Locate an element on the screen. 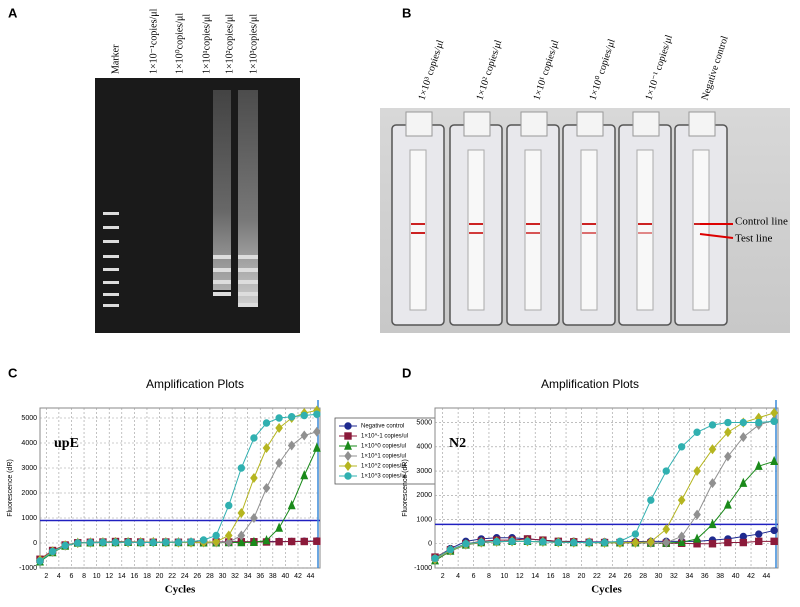 Image resolution: width=800 pixels, height=607 pixels. lane-label: 1×10¹copies/μl is located at coordinates (206, 44).